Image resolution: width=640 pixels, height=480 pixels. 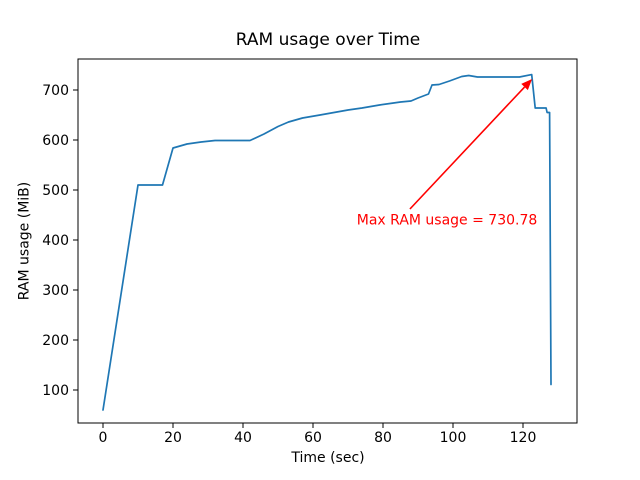 I want to click on y-tick-label: 300, so click(x=55, y=291).